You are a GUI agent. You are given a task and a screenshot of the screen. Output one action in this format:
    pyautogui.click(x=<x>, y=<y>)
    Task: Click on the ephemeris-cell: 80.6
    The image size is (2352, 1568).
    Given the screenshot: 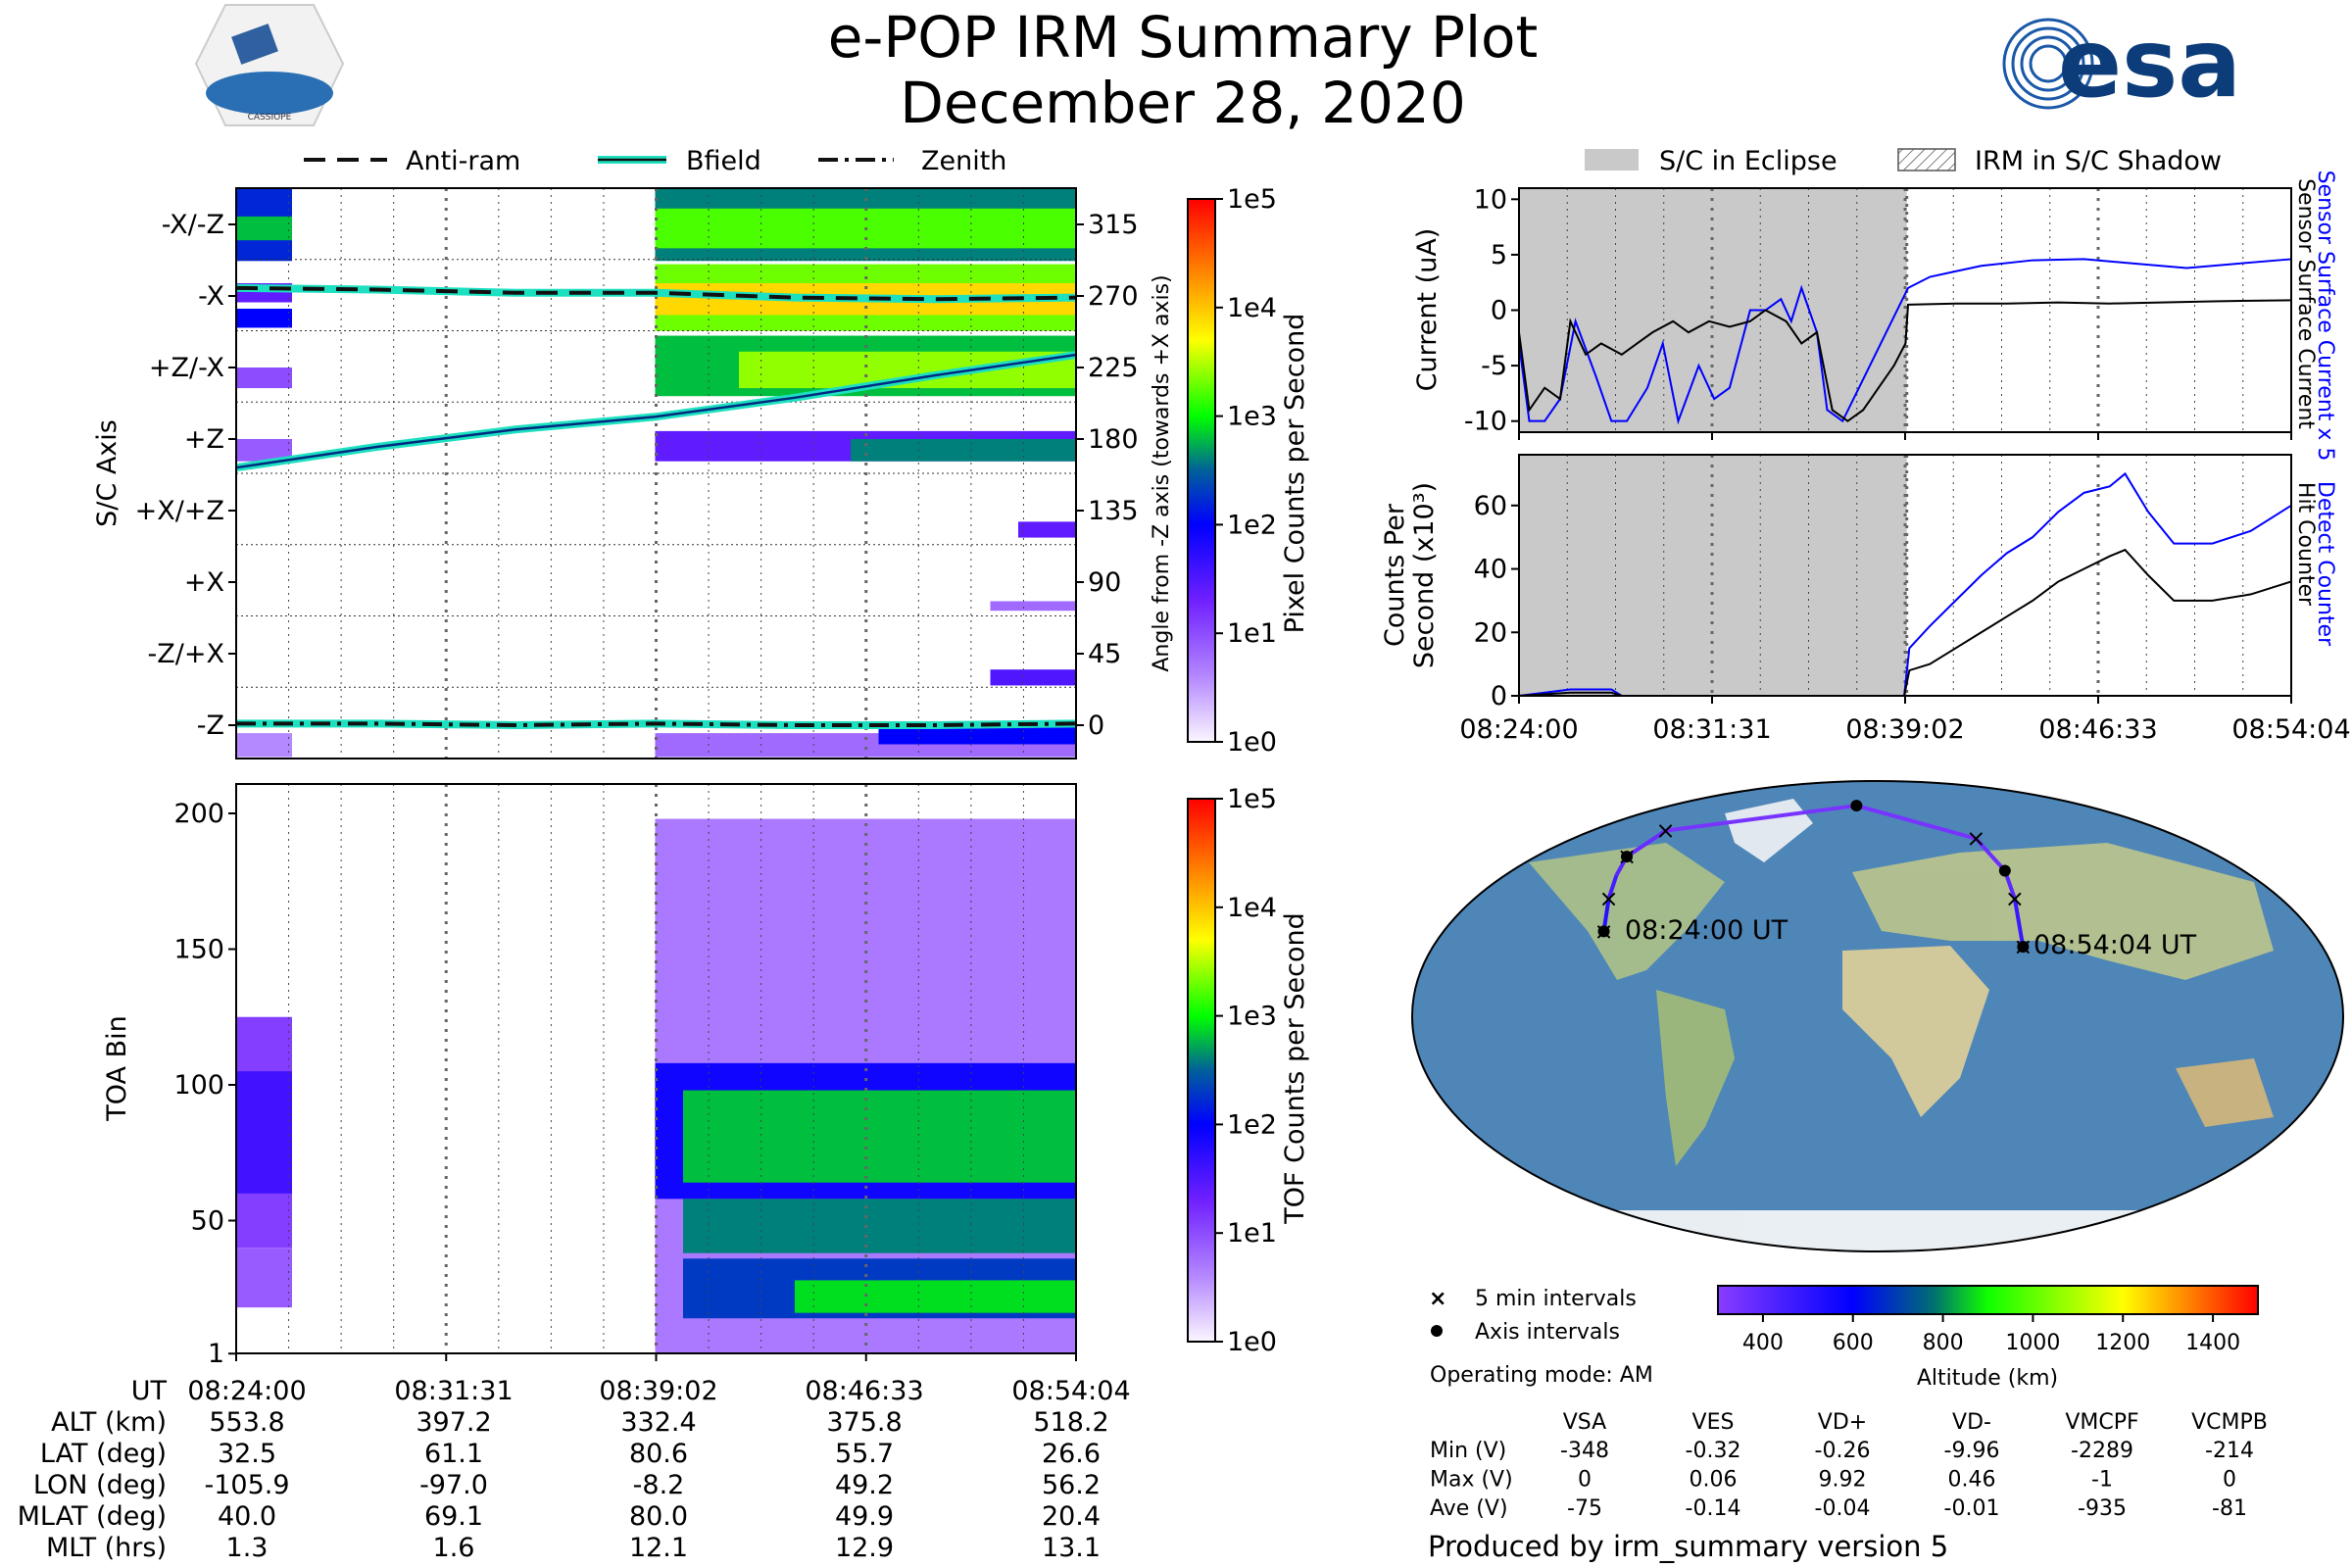 What is the action you would take?
    pyautogui.click(x=658, y=1454)
    